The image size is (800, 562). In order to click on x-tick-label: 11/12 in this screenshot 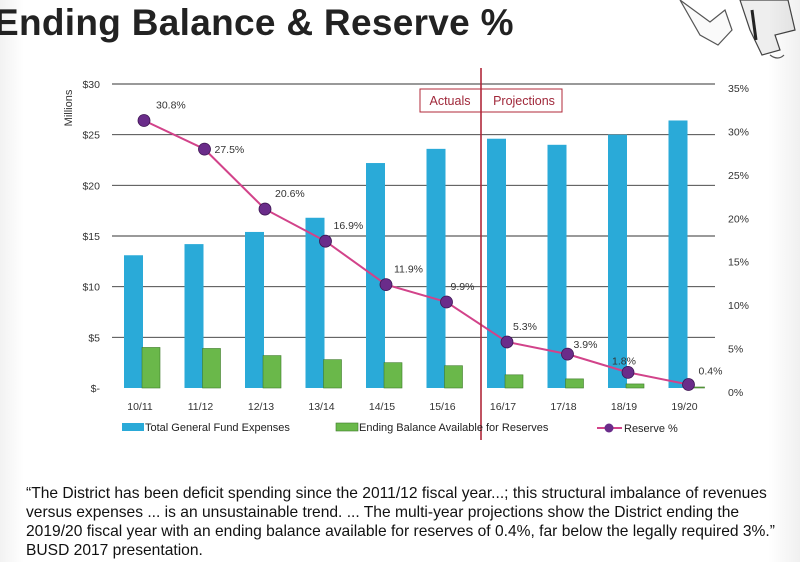, I will do `click(201, 407)`.